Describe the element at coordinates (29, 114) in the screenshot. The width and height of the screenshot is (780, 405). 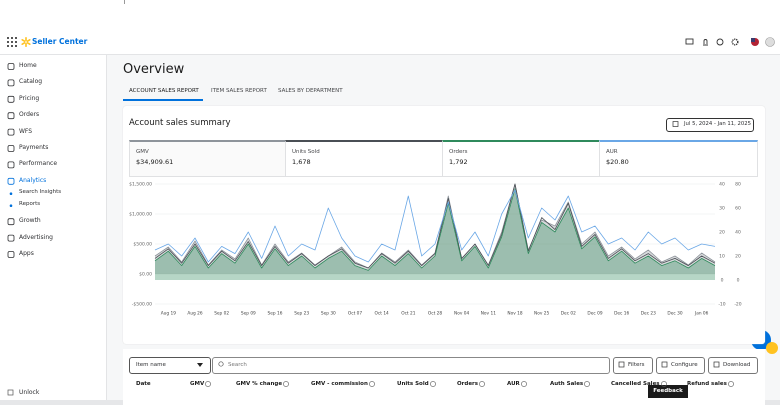
I see `nav-item: Orders` at that location.